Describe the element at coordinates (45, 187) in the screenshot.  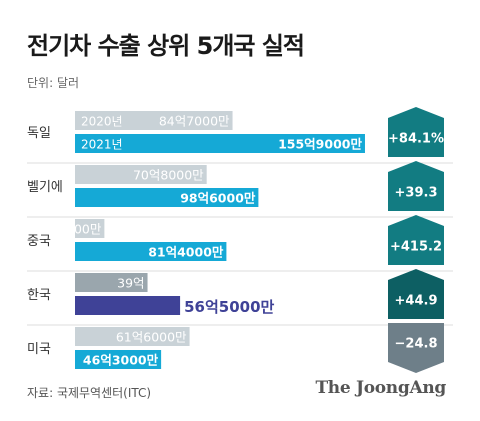
I see `category-label: 벨기에` at that location.